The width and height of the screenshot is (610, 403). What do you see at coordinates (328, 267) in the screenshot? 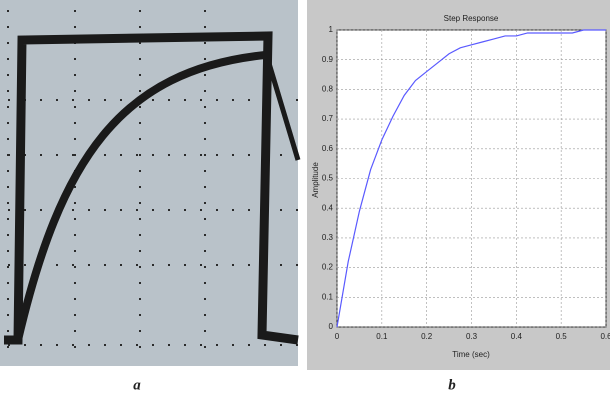
I see `y-tick-label: 0.2` at bounding box center [328, 267].